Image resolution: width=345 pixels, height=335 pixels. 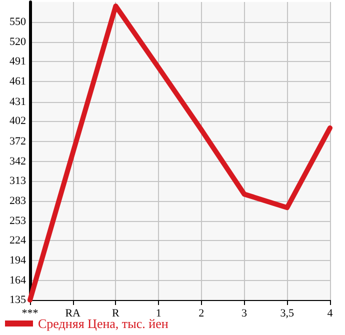 What do you see at coordinates (18, 260) in the screenshot?
I see `y-tick-label: 194` at bounding box center [18, 260].